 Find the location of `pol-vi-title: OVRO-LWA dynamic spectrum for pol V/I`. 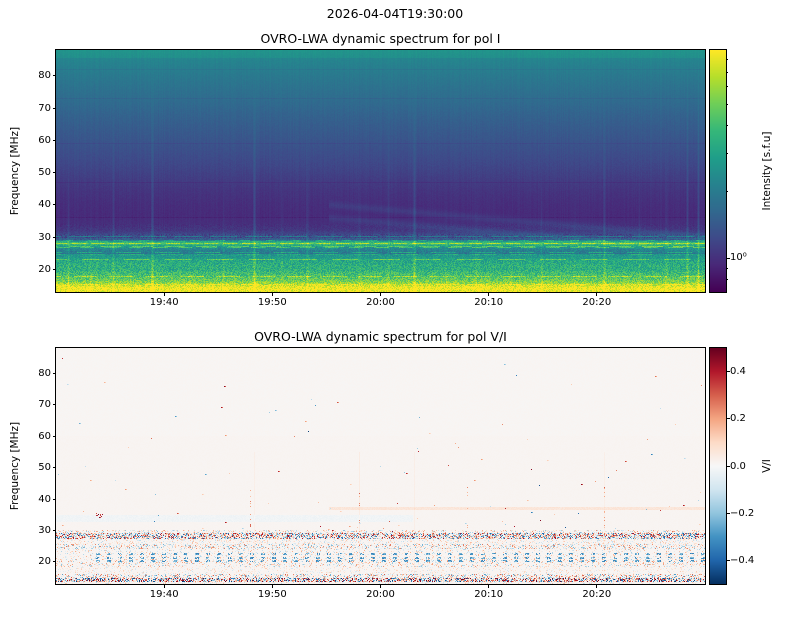

pol-vi-title: OVRO-LWA dynamic spectrum for pol V/I is located at coordinates (380, 336).